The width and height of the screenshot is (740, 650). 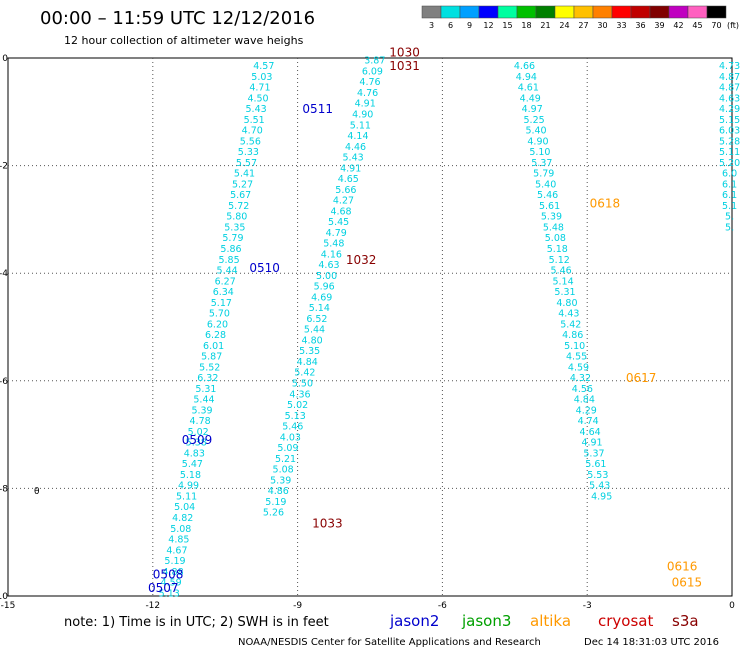 I want to click on wave-height-value: 5.56, so click(x=250, y=141).